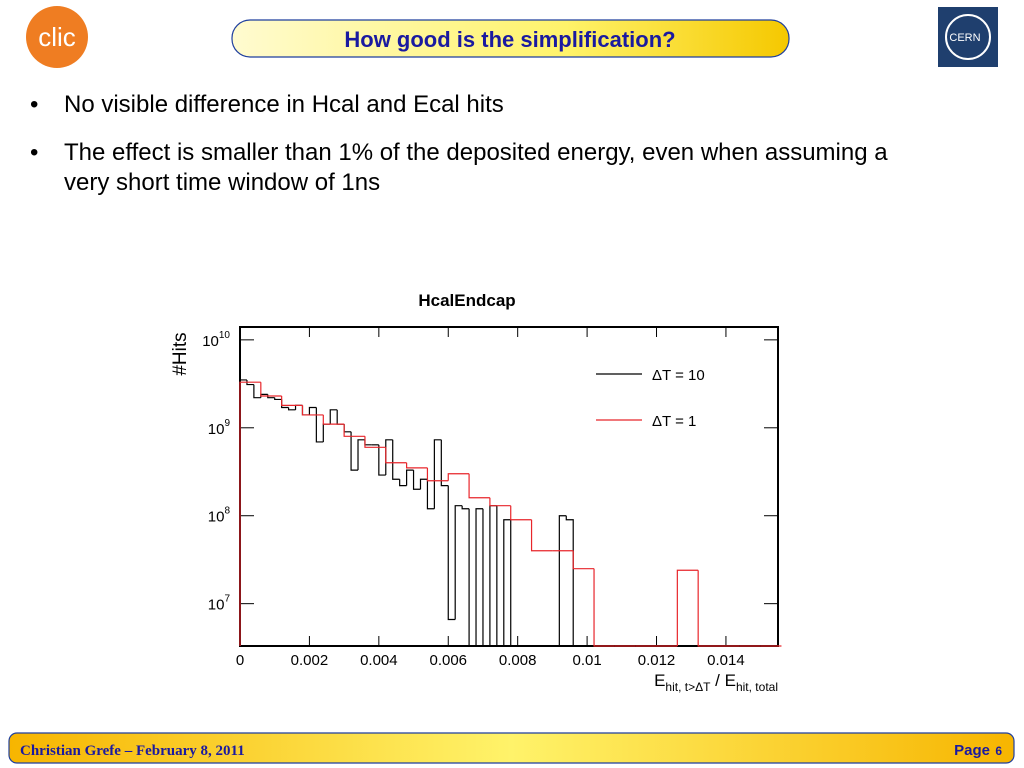  I want to click on cern-logo: CERN, so click(968, 37).